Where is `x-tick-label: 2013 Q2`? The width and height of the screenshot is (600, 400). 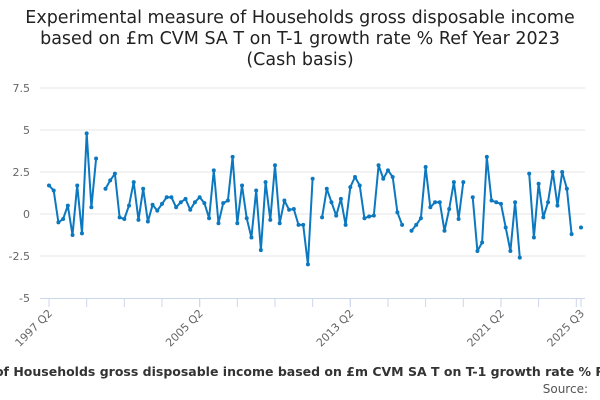
x-tick-label: 2013 Q2 is located at coordinates (335, 328).